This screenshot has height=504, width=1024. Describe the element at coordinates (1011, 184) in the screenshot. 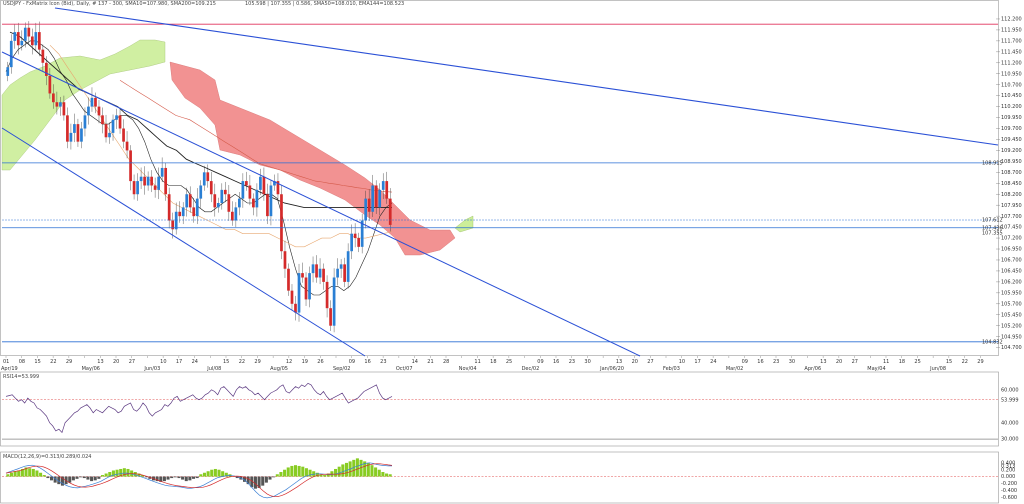

I see `price-y-label-15: 108.450` at that location.